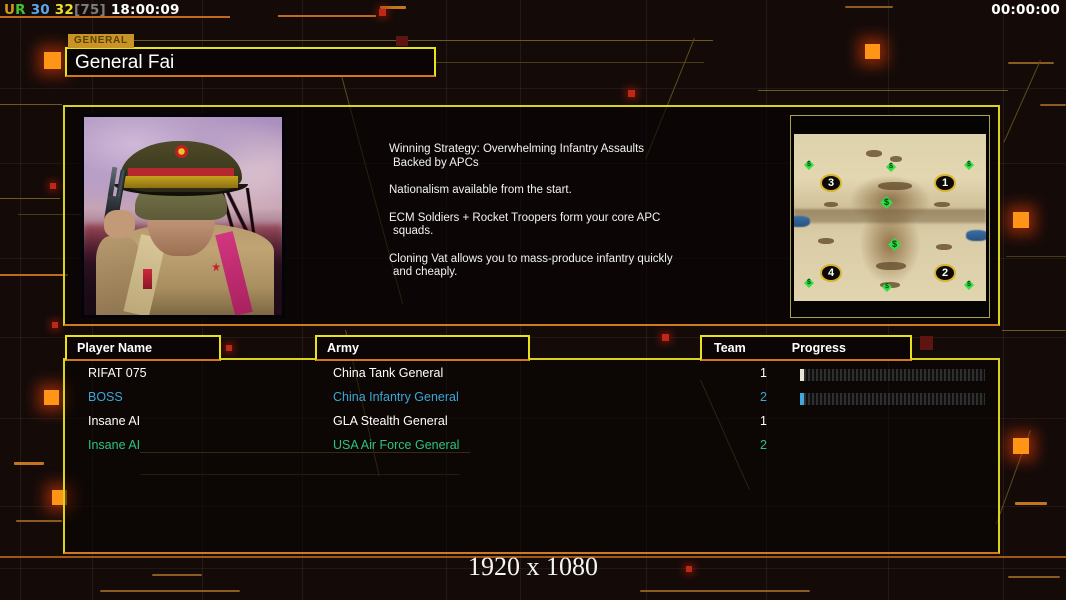 The height and width of the screenshot is (600, 1066). What do you see at coordinates (390, 421) in the screenshot?
I see `cell-army: GLA Stealth General` at bounding box center [390, 421].